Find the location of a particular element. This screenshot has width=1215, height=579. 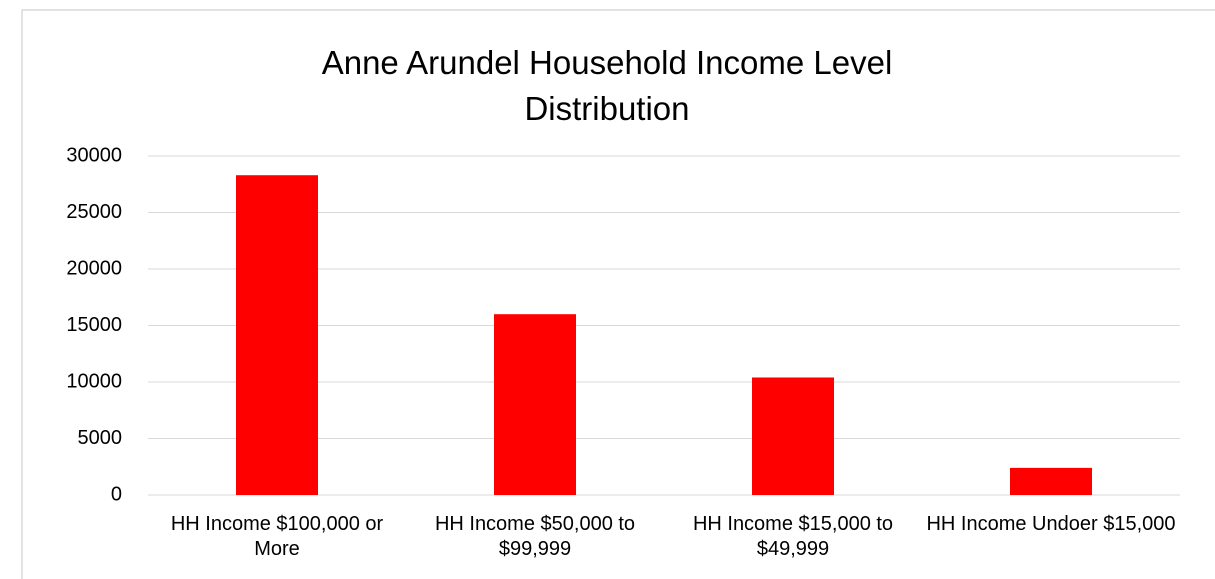

y-tick-label: 15000 is located at coordinates (94, 325).